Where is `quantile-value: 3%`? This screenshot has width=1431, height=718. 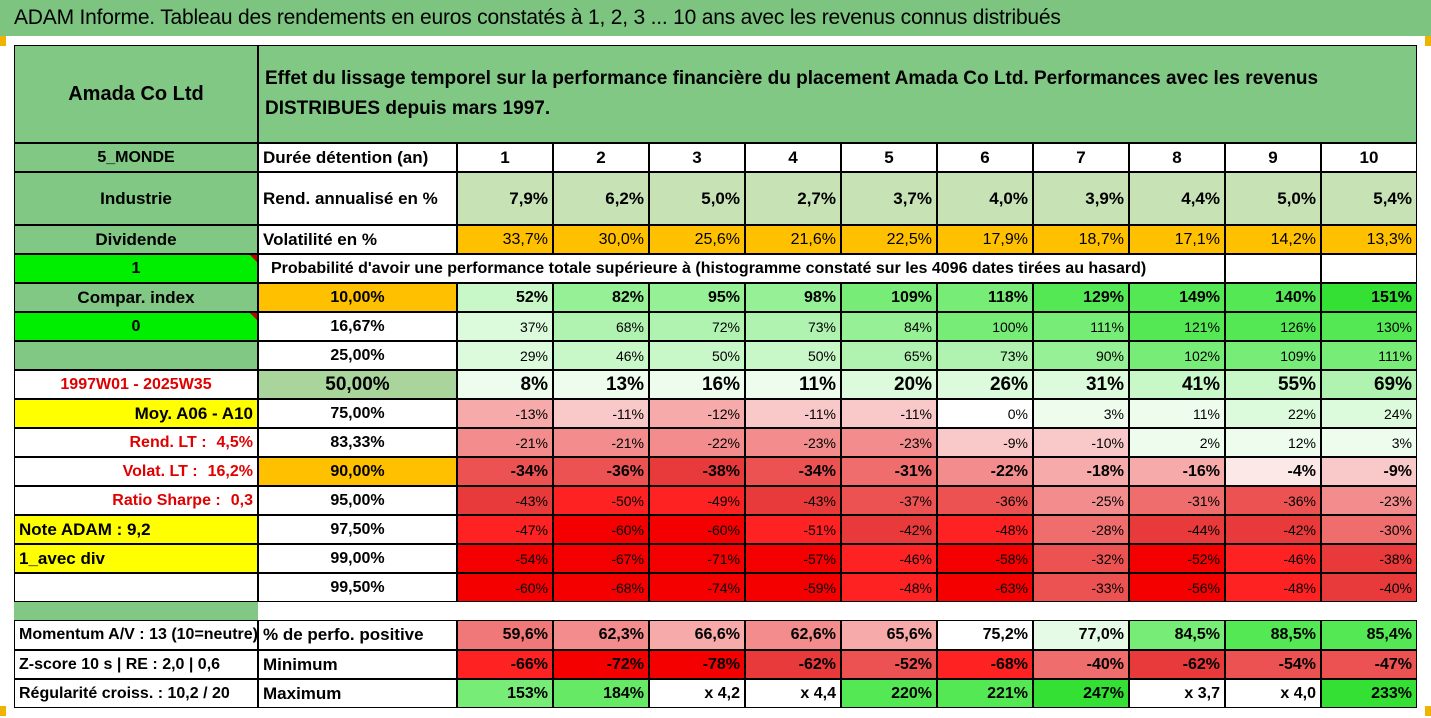
quantile-value: 3% is located at coordinates (1081, 413).